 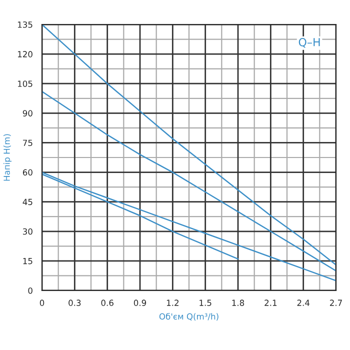 What do you see at coordinates (107, 303) in the screenshot?
I see `x-tick-label: 0.6` at bounding box center [107, 303].